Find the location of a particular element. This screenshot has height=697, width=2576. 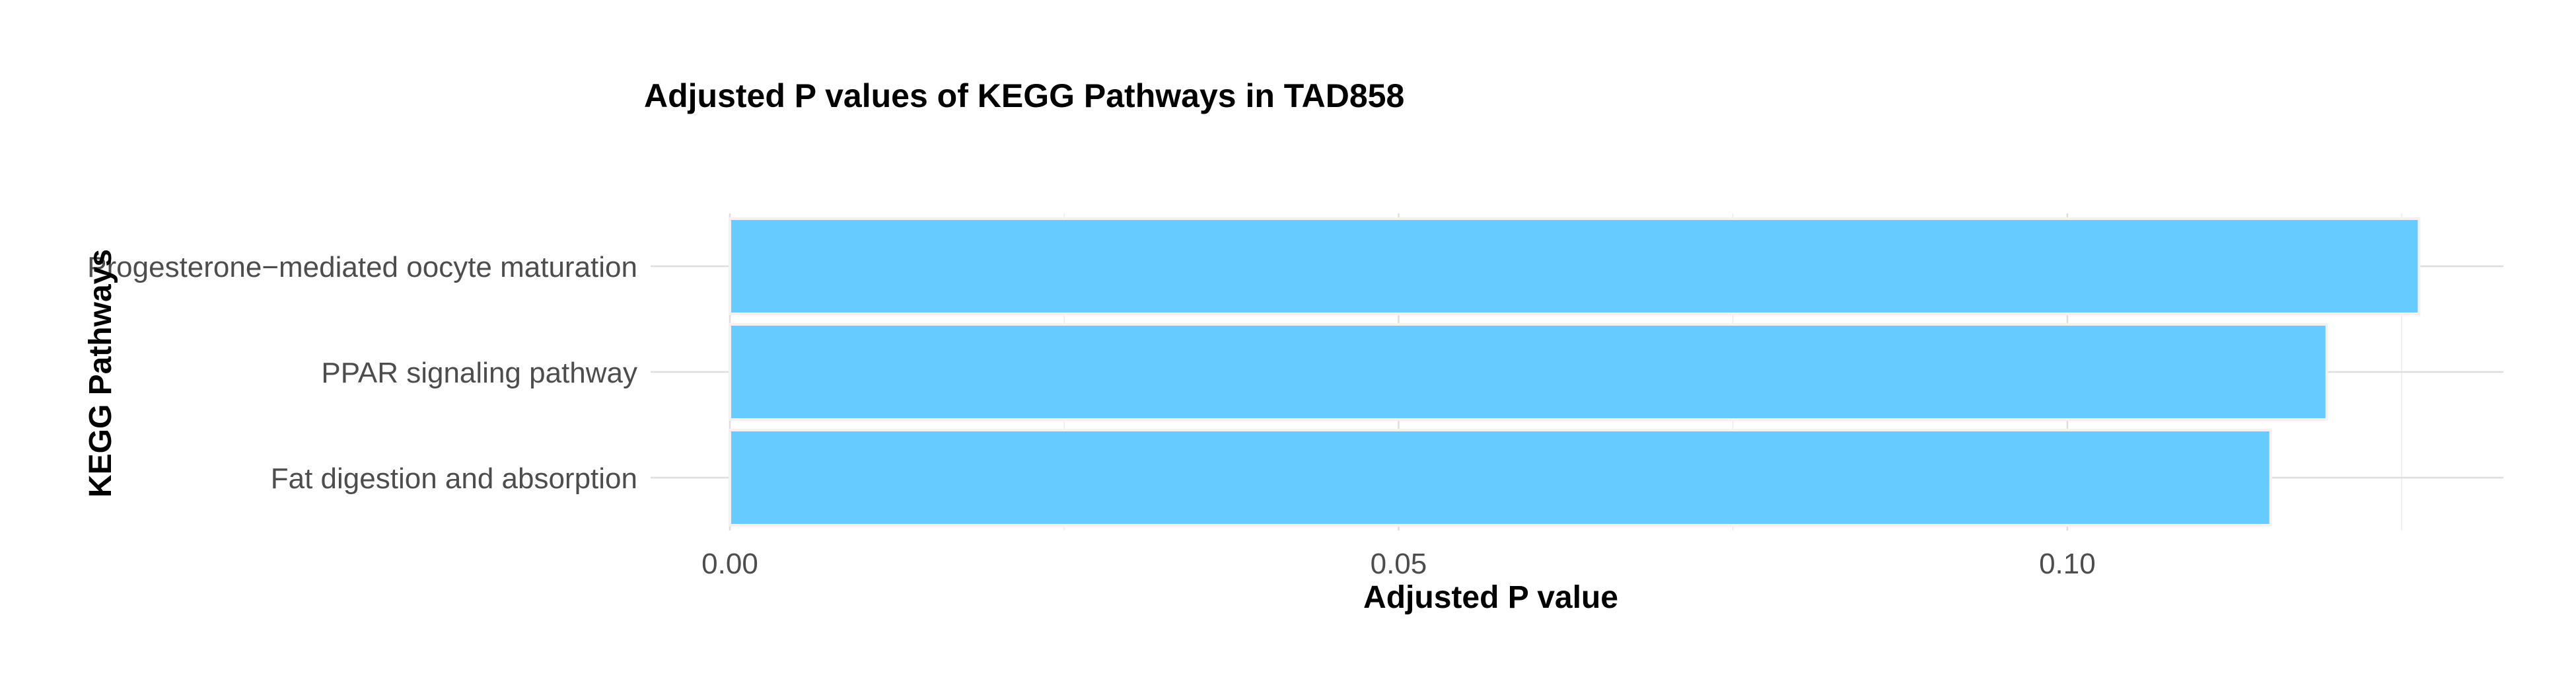

x-tick-labels: 0.00 0.05 0.10 is located at coordinates (1398, 564).